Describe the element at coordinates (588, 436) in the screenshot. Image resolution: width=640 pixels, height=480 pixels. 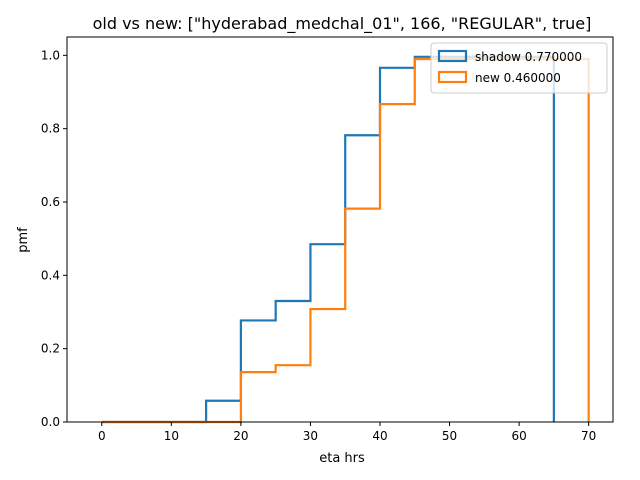
I see `x-tick-label: 70` at that location.